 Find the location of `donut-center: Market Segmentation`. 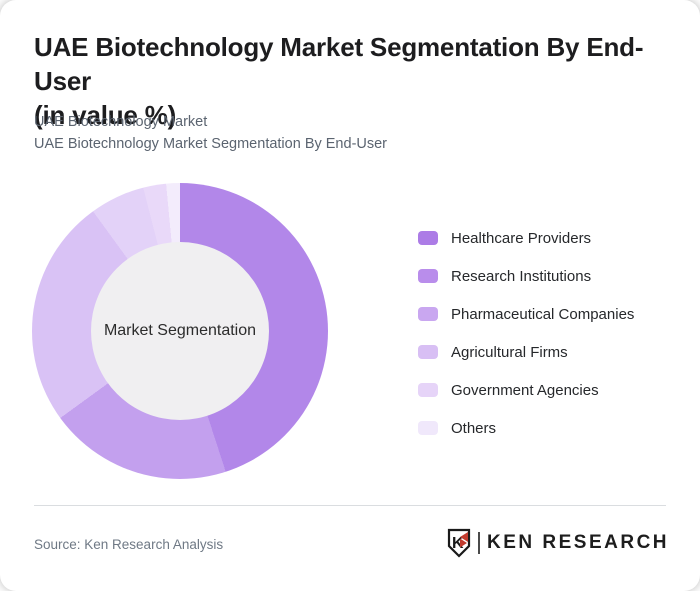

donut-center: Market Segmentation is located at coordinates (180, 331).